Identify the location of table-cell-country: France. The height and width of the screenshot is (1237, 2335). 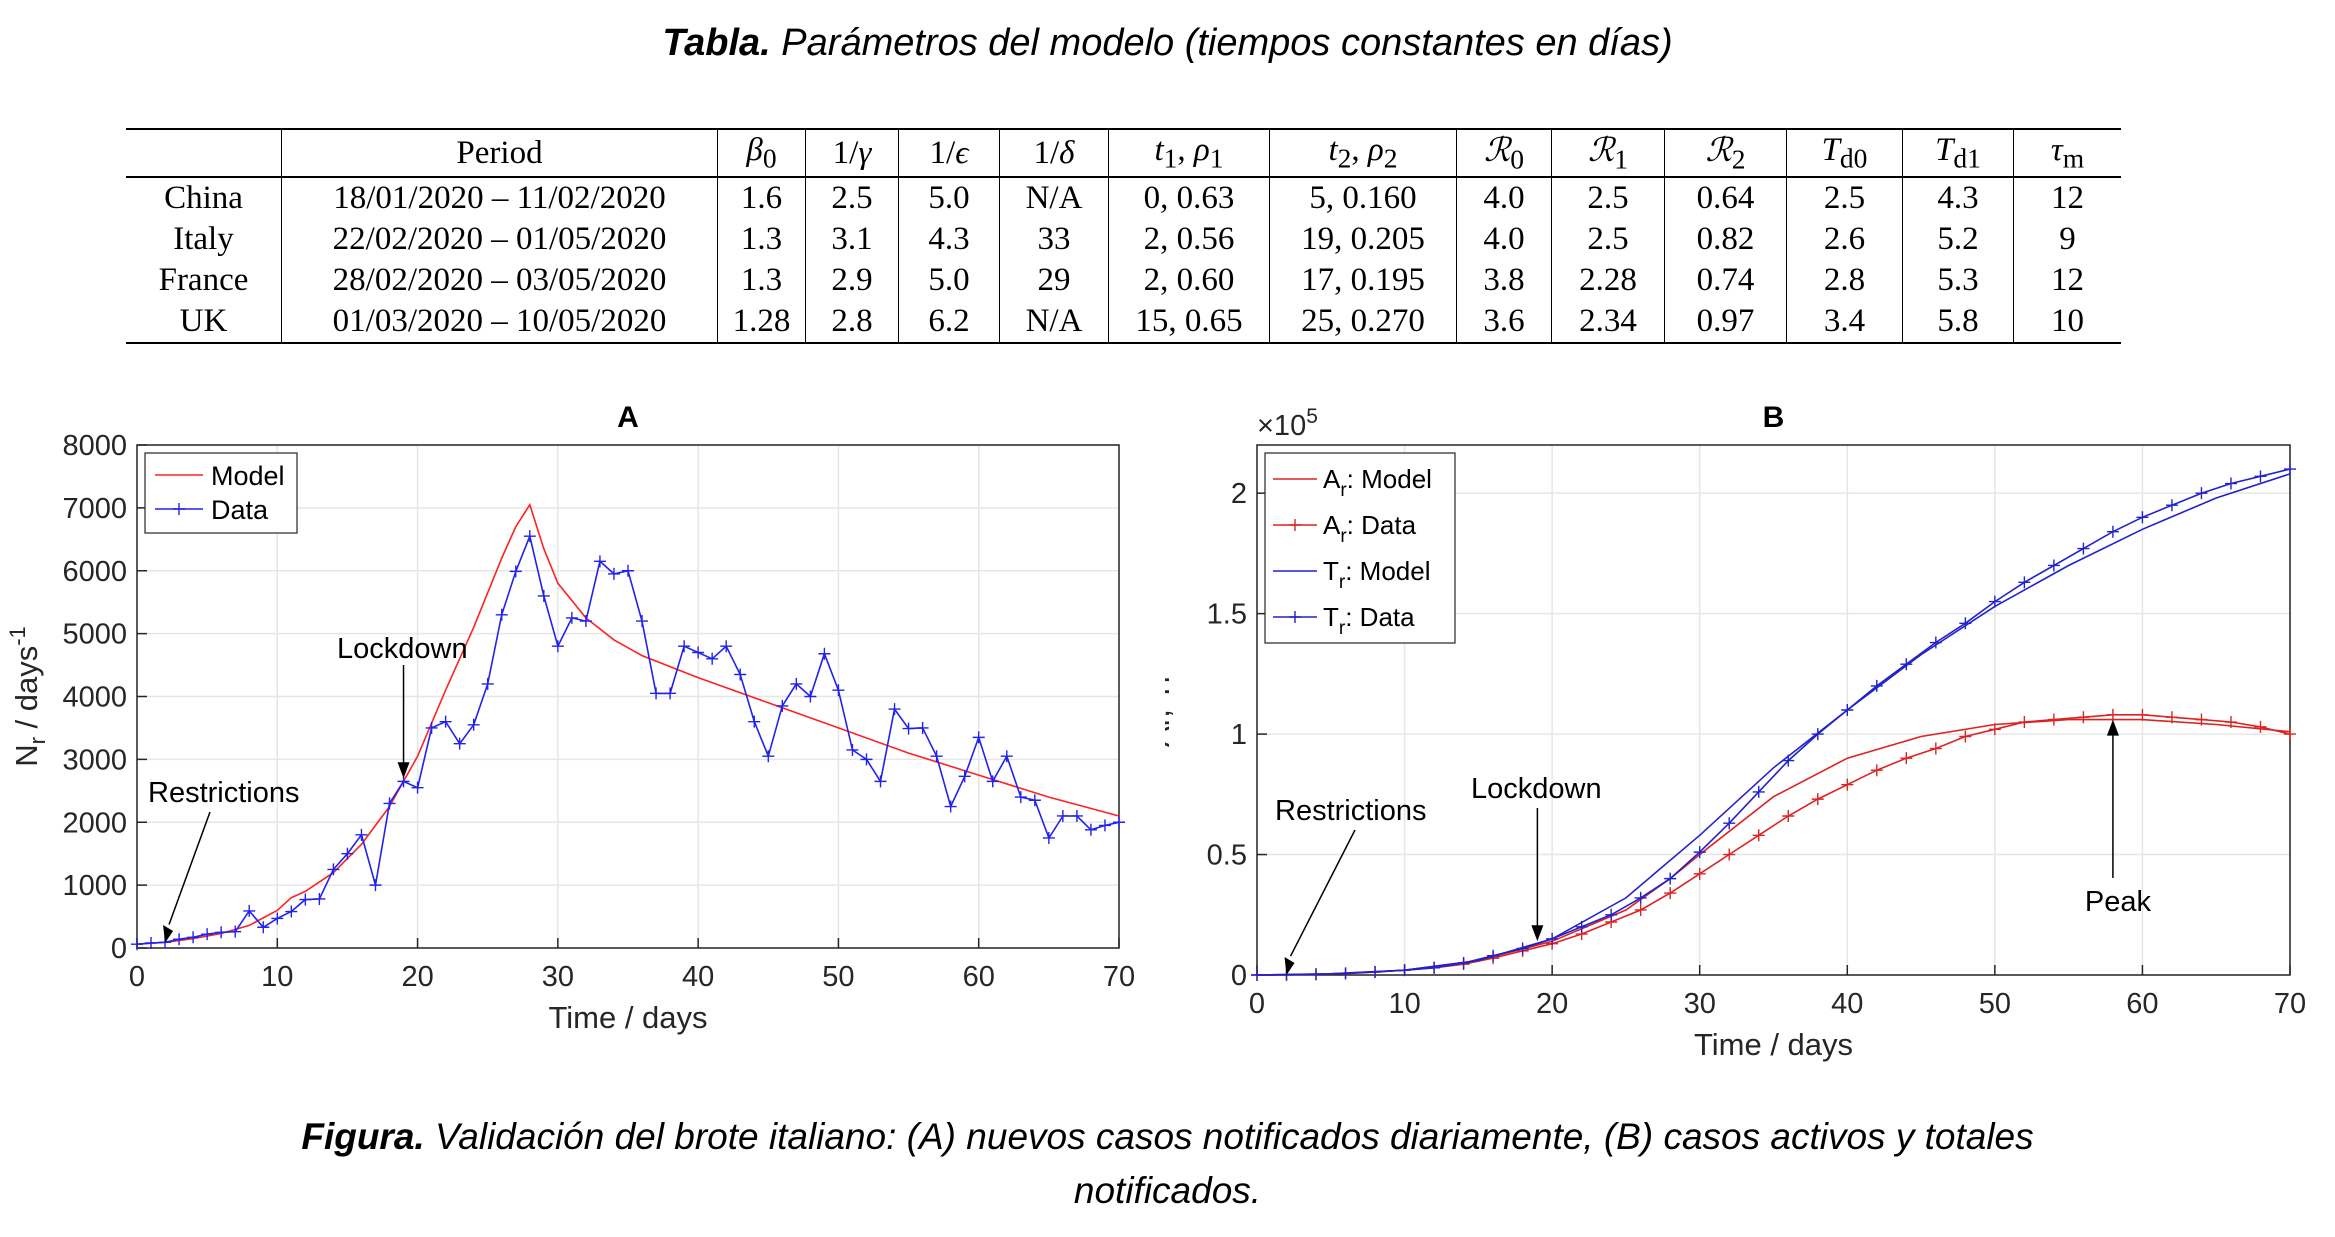
(203, 280).